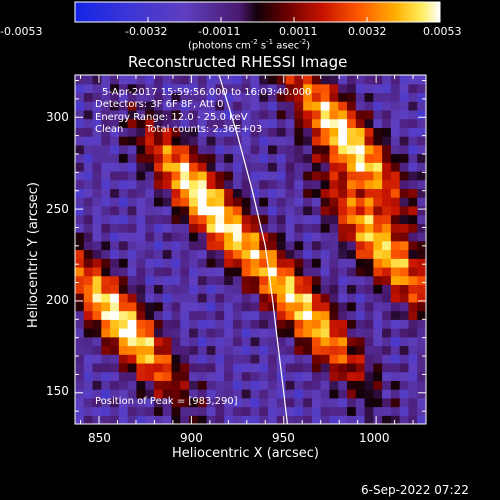  Describe the element at coordinates (33, 255) in the screenshot. I see `y-axis-label: Heliocentric Y (arcsec)` at that location.